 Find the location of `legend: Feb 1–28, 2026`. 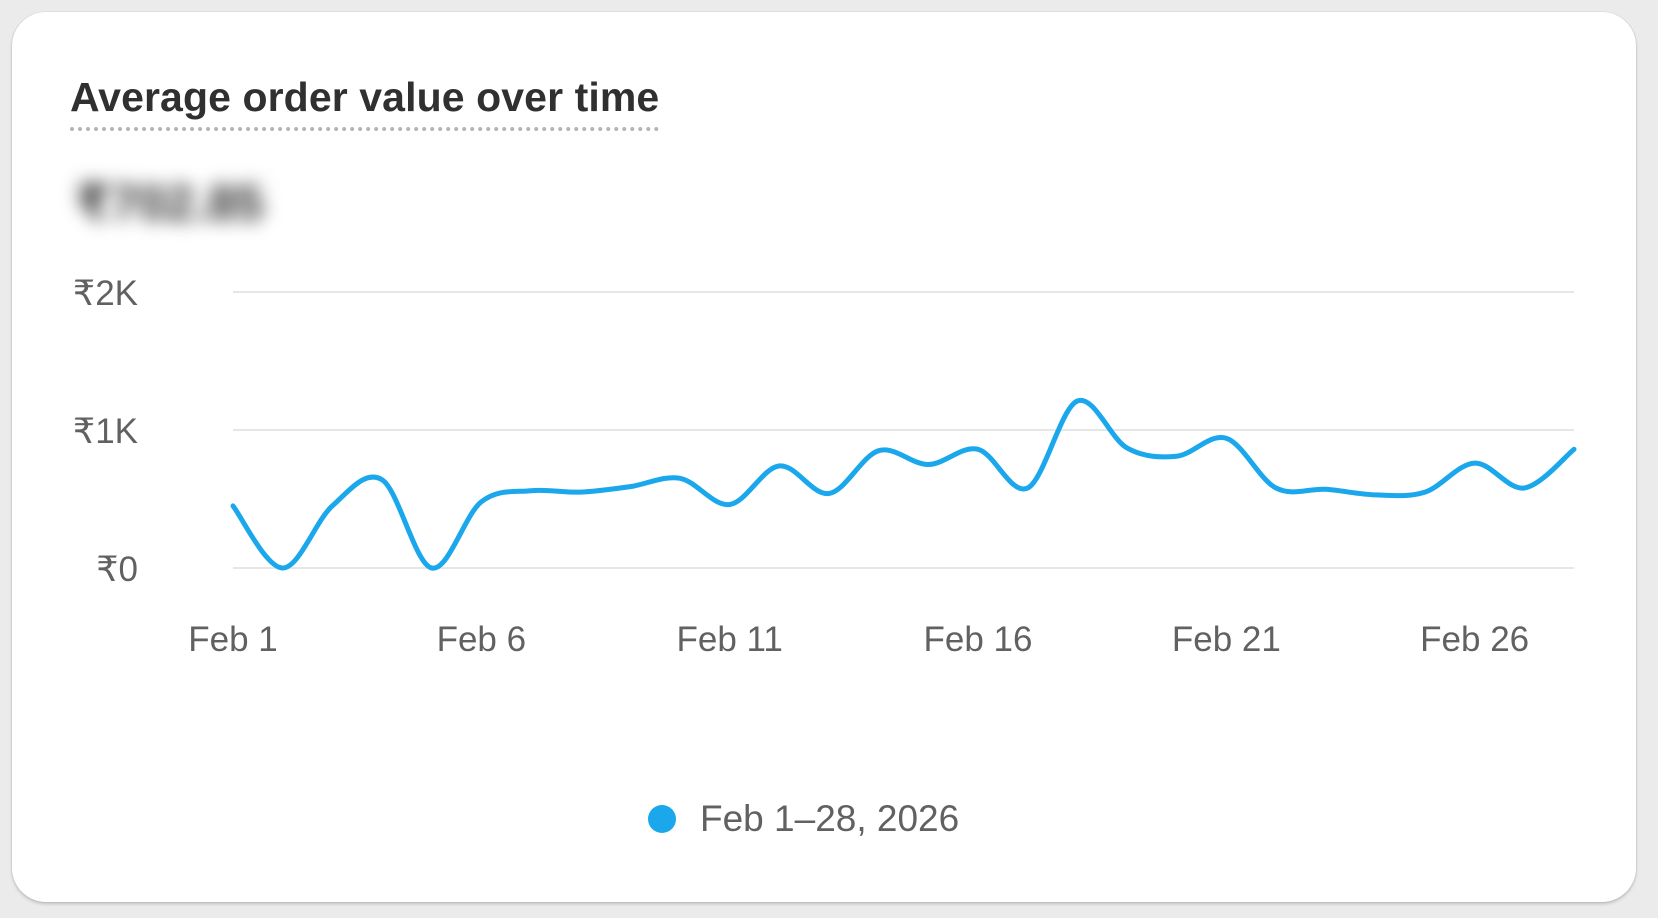

legend: Feb 1–28, 2026 is located at coordinates (803, 819).